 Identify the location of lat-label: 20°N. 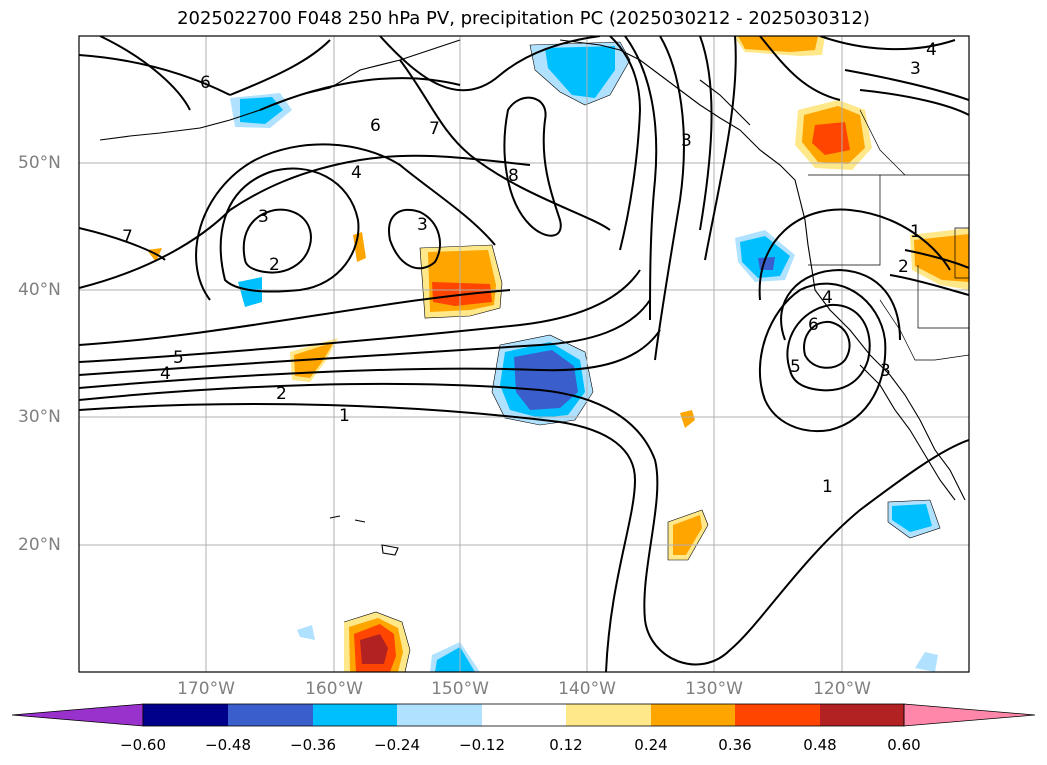
(39, 545).